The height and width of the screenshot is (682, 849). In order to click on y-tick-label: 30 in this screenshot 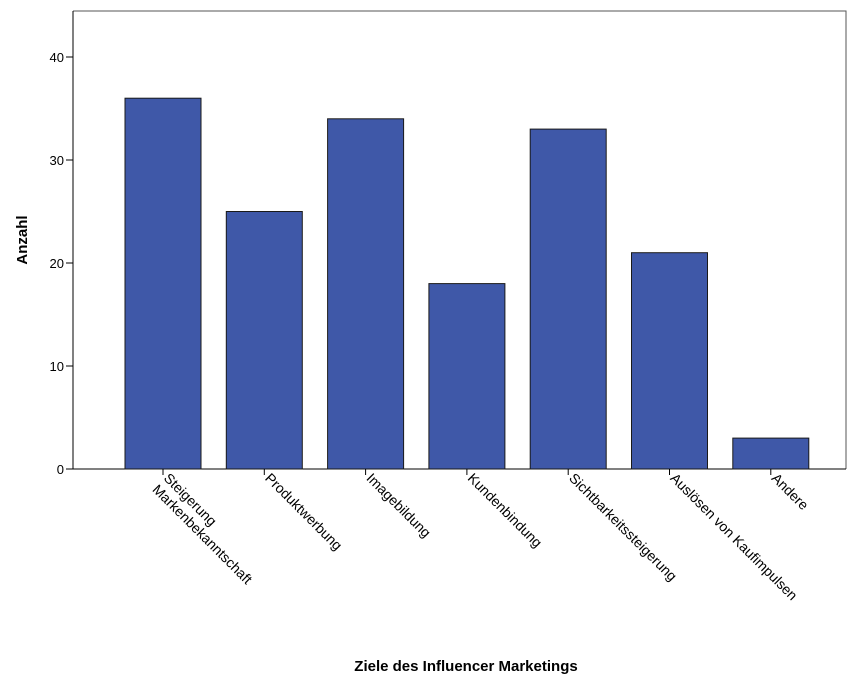, I will do `click(57, 160)`.